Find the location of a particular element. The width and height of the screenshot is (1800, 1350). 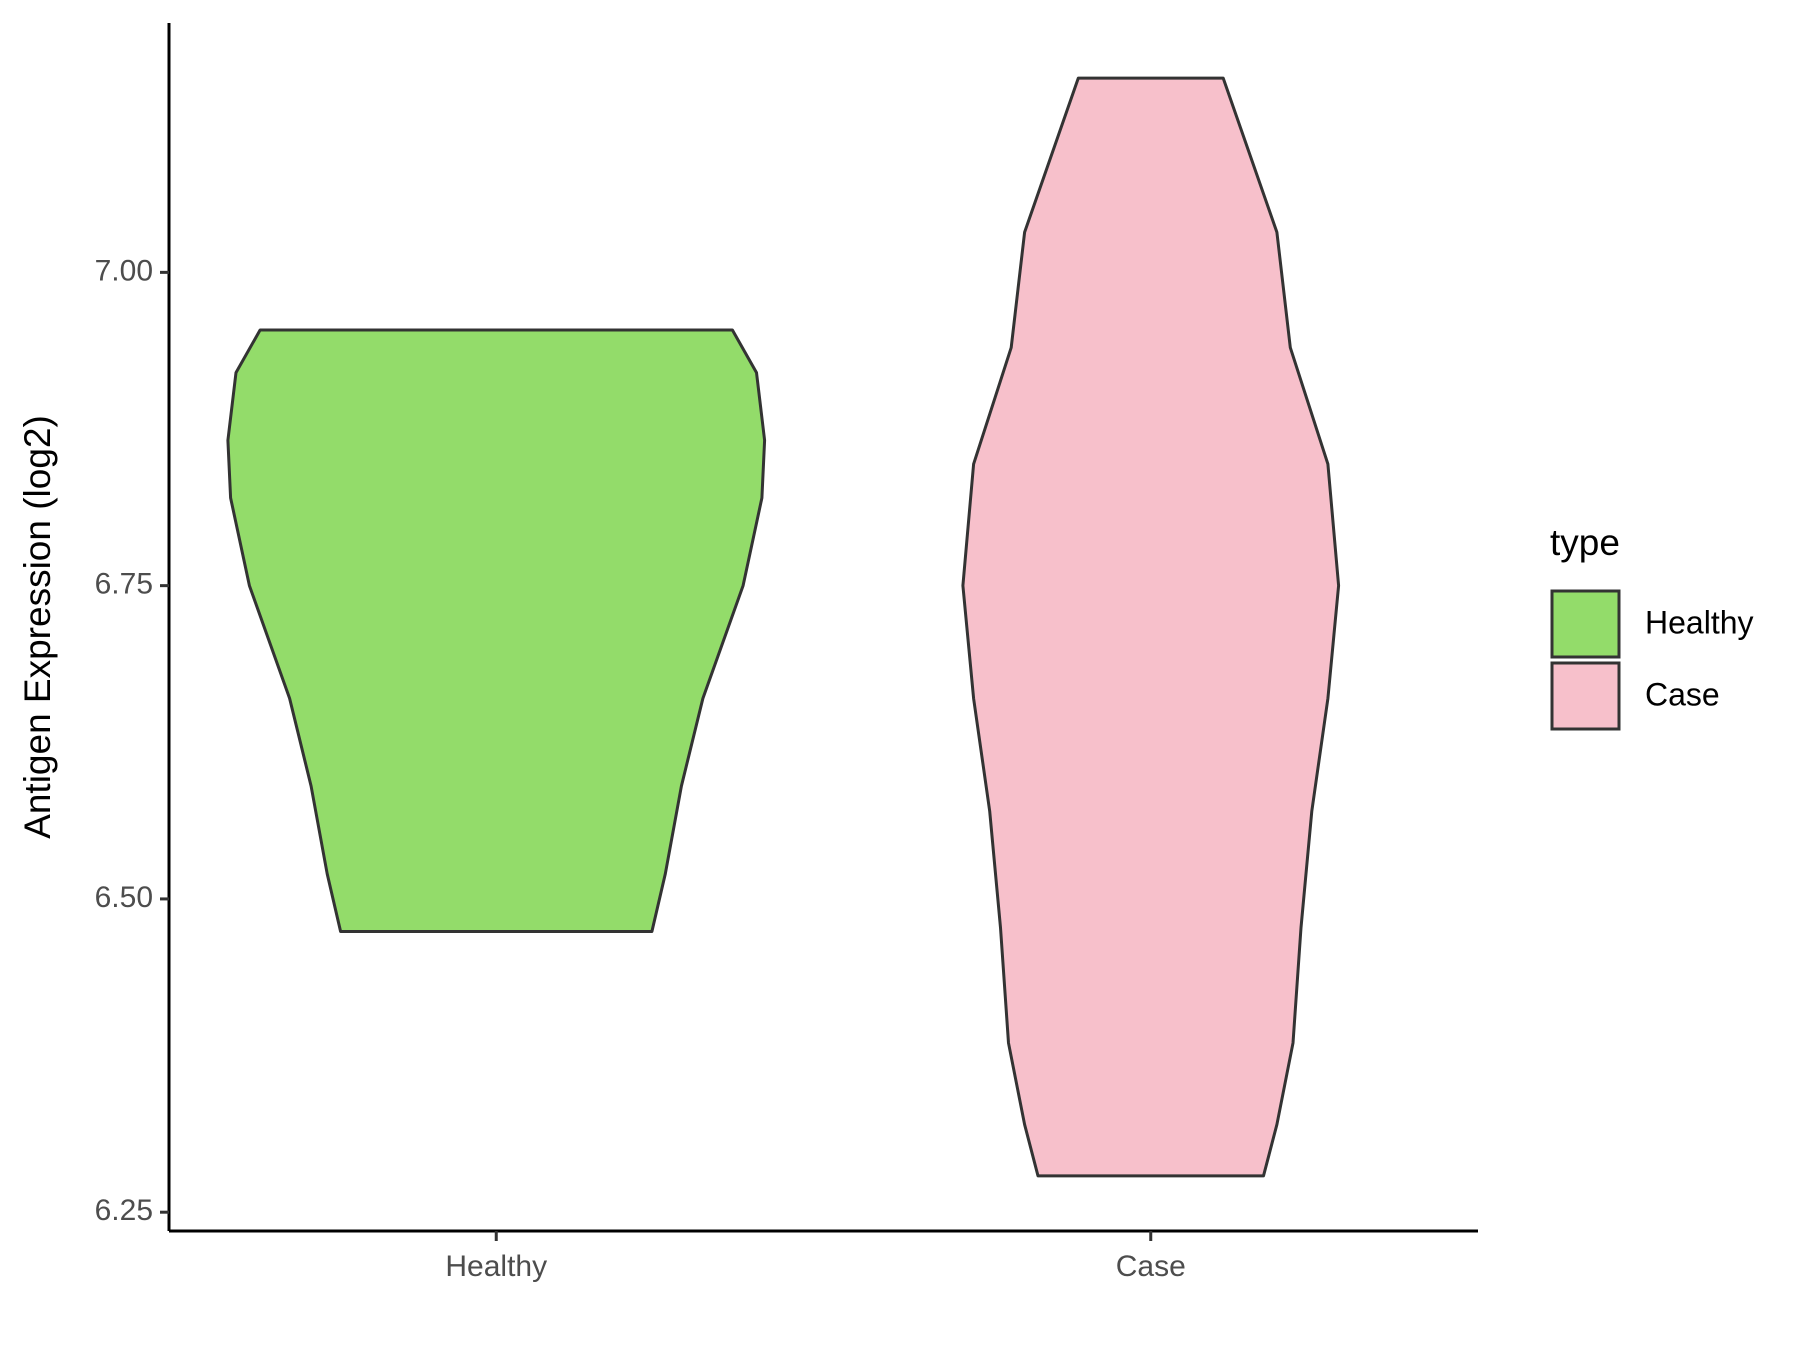

y-tick-label: 6.25 is located at coordinates (124, 1210).